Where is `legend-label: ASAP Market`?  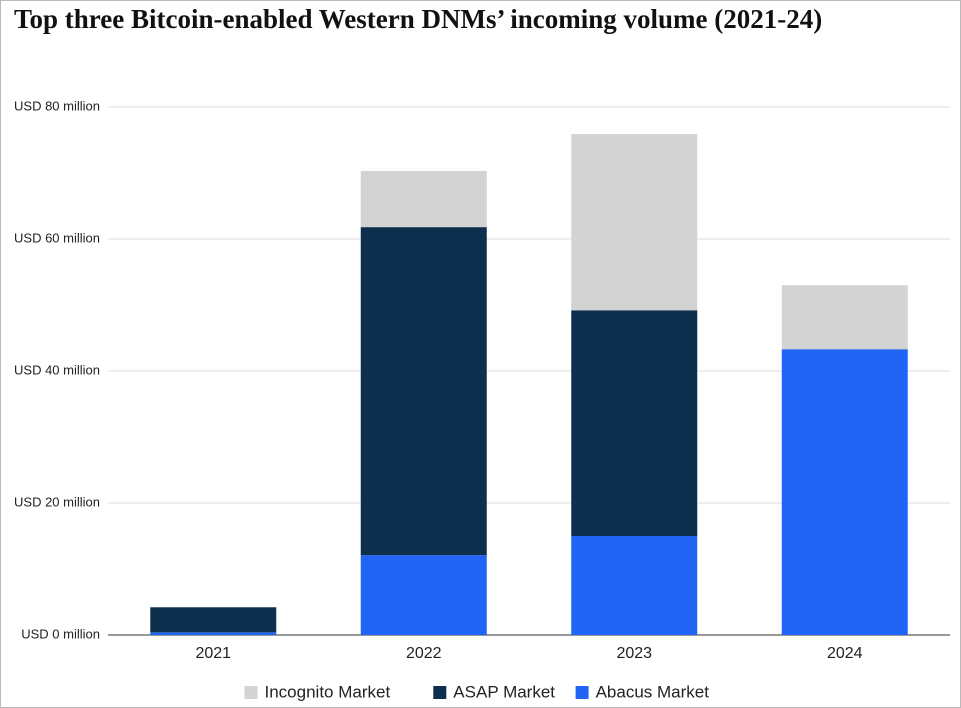 legend-label: ASAP Market is located at coordinates (504, 691).